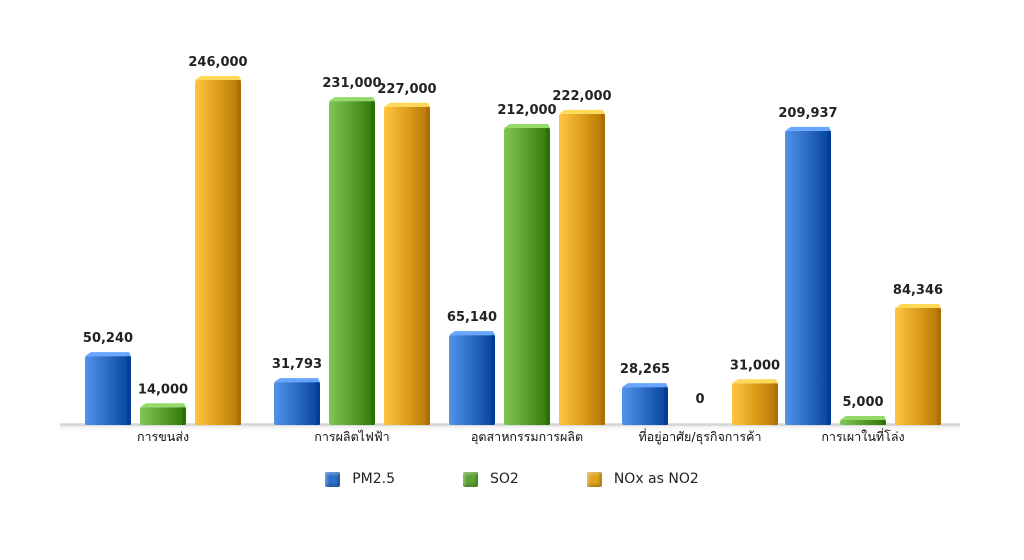 The height and width of the screenshot is (560, 1024). Describe the element at coordinates (755, 365) in the screenshot. I see `value-label-noxasno2-3: 31,000` at that location.